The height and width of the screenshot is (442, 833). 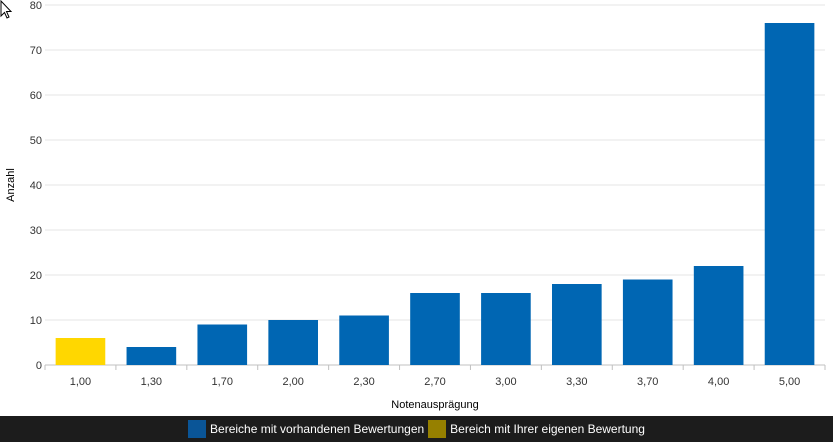 I want to click on mouse-pointer-icon, so click(x=6, y=9).